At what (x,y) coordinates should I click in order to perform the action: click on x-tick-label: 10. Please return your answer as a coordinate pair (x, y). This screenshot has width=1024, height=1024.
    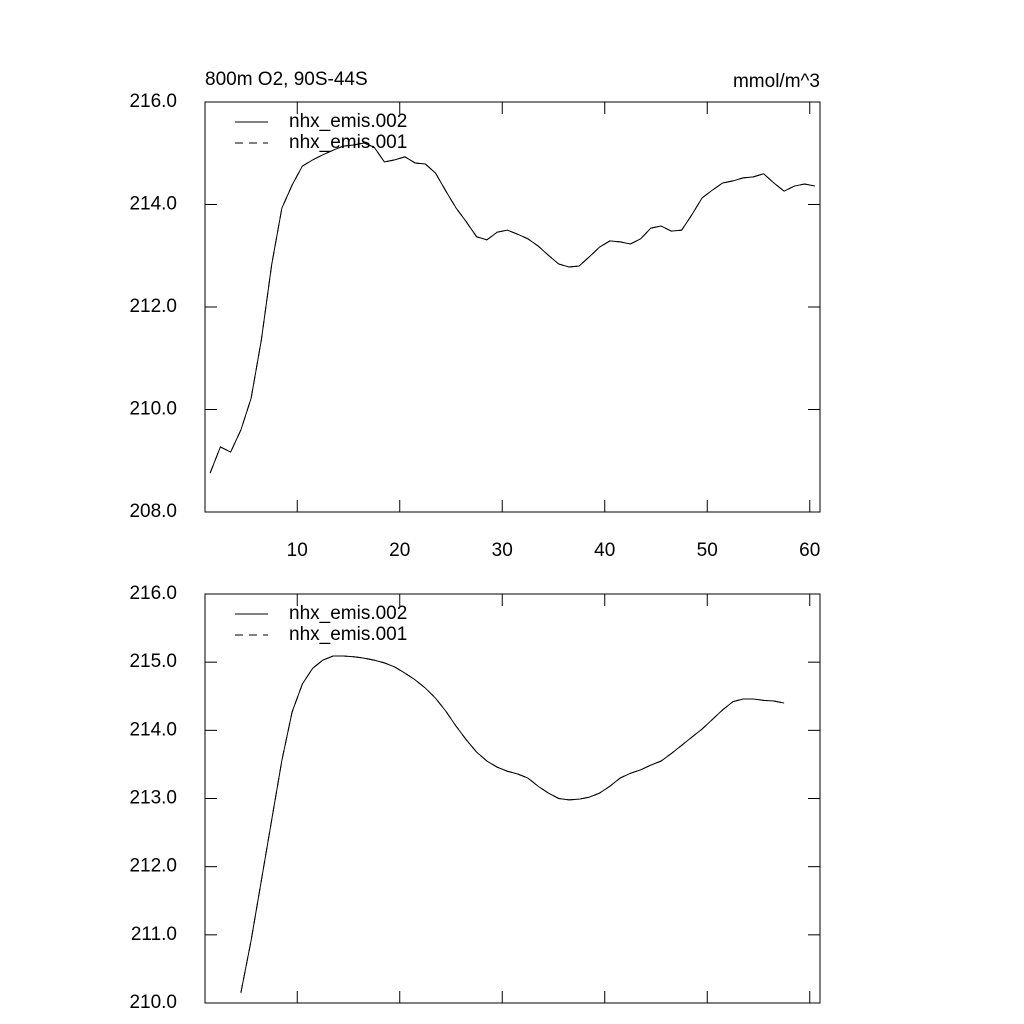
    Looking at the image, I should click on (297, 550).